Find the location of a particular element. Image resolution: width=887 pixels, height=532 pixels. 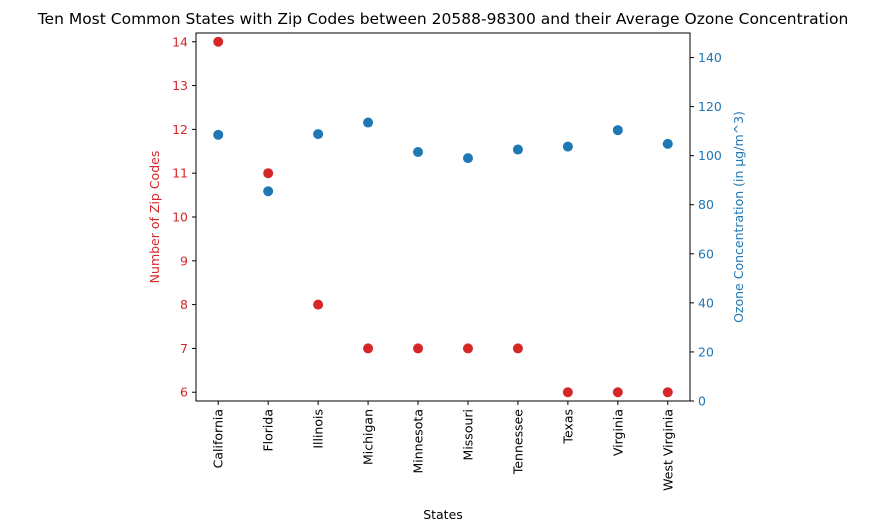

left-y-tick-label: 7 is located at coordinates (184, 348).